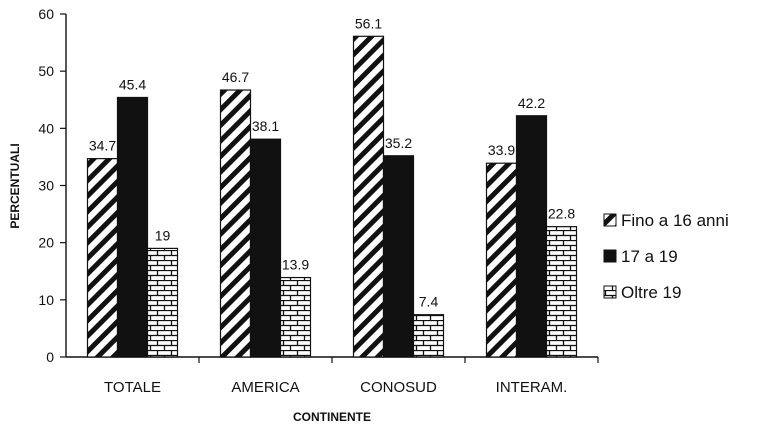  I want to click on data-label-fino-a-16-anni-conosud: 56.1, so click(368, 23).